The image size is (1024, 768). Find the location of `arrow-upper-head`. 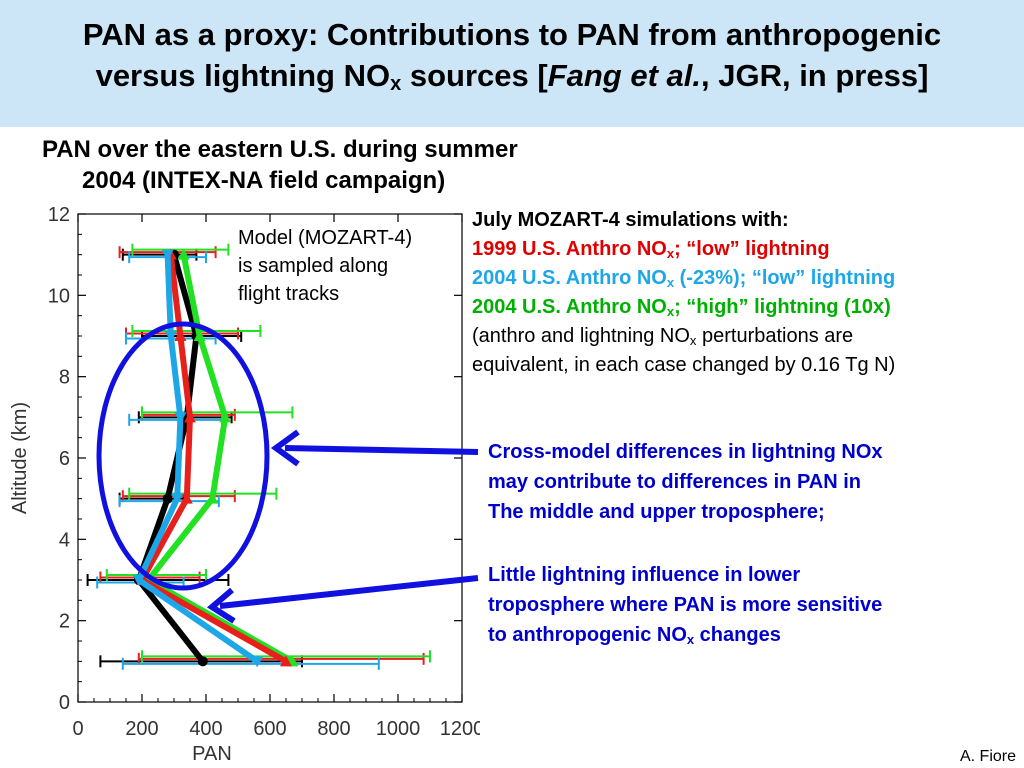

arrow-upper-head is located at coordinates (285, 448).